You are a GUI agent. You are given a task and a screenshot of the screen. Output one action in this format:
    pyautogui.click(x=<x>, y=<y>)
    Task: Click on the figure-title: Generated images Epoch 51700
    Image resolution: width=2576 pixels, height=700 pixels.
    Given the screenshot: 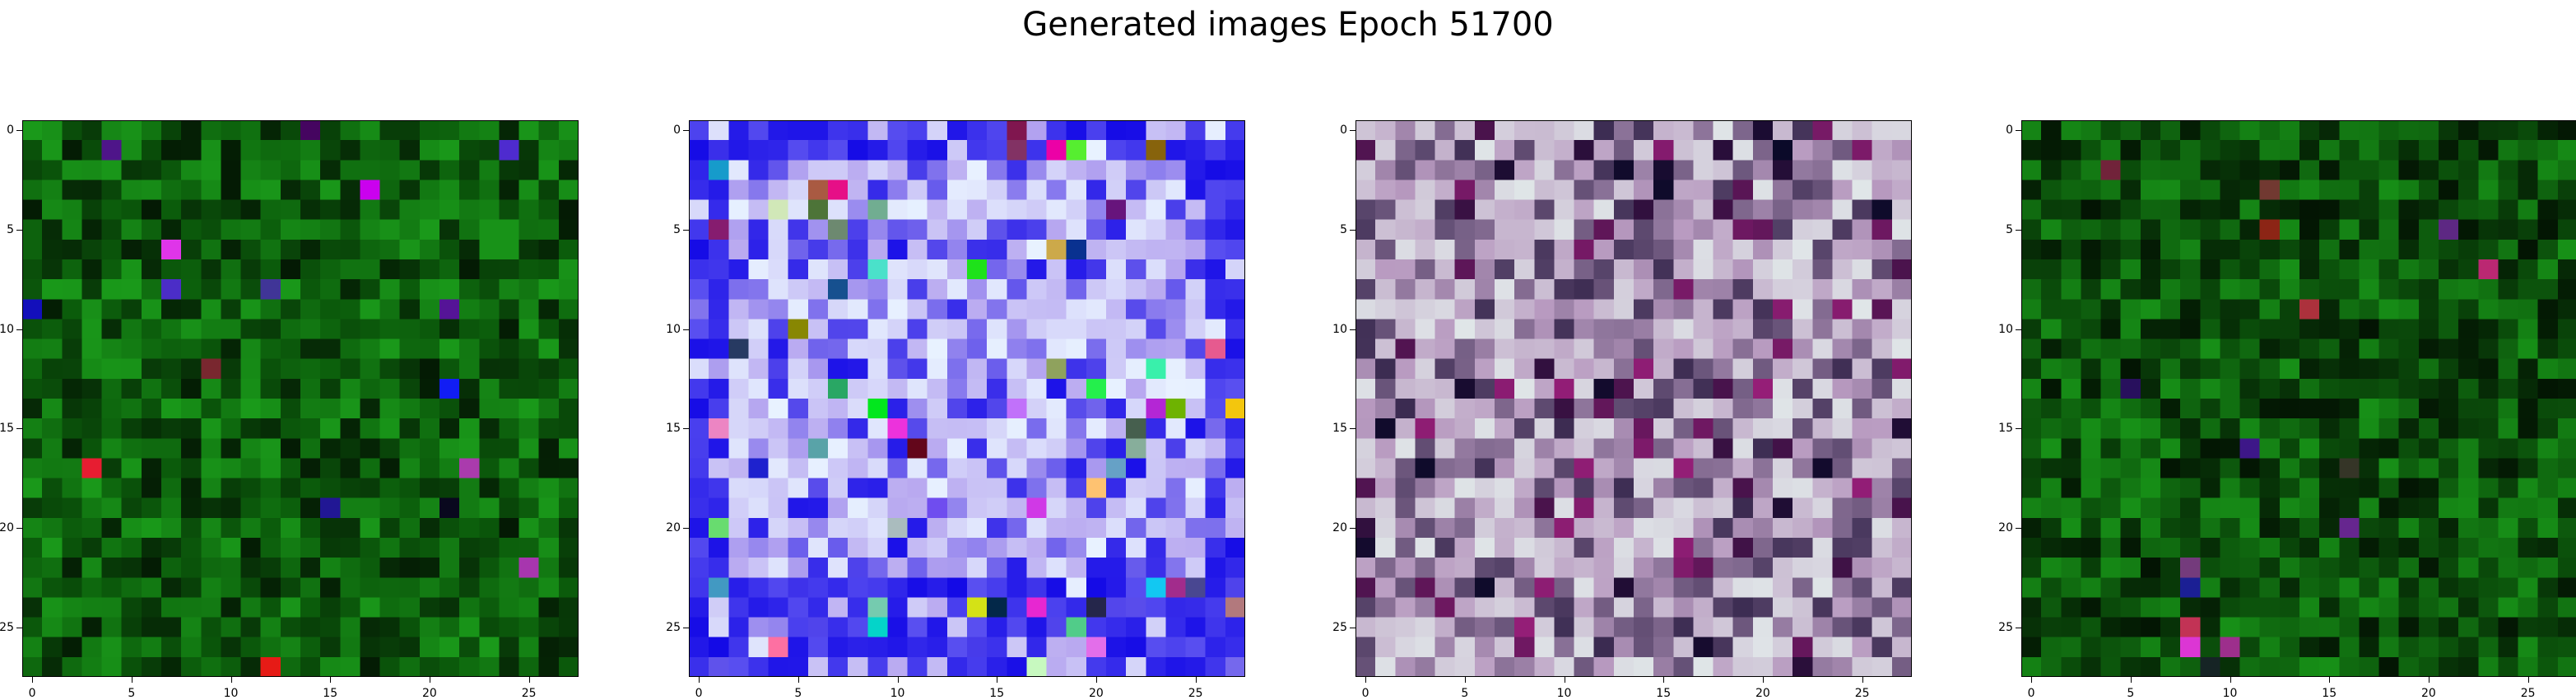 What is the action you would take?
    pyautogui.click(x=1288, y=25)
    